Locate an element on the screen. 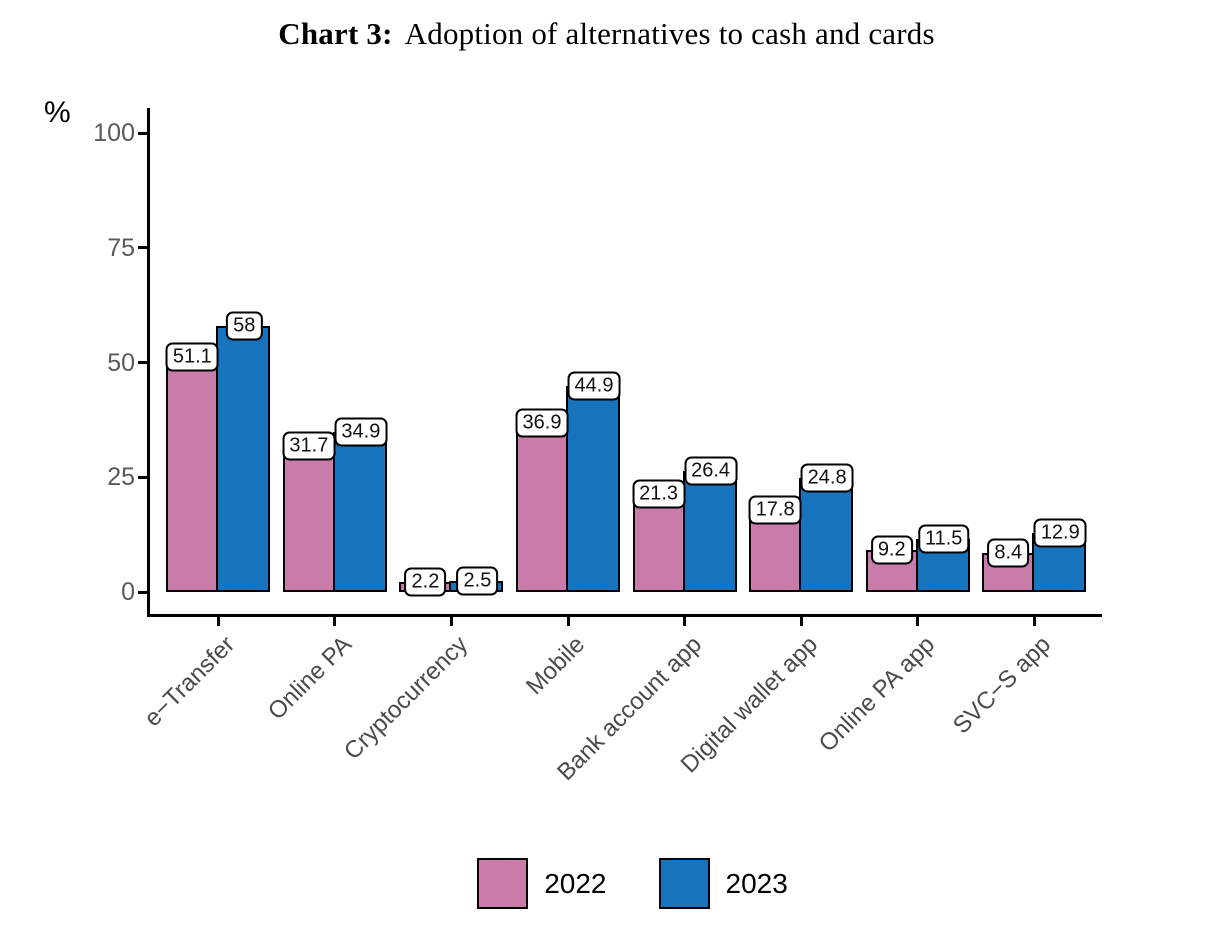 This screenshot has height=949, width=1213. y-axis-line is located at coordinates (148, 362).